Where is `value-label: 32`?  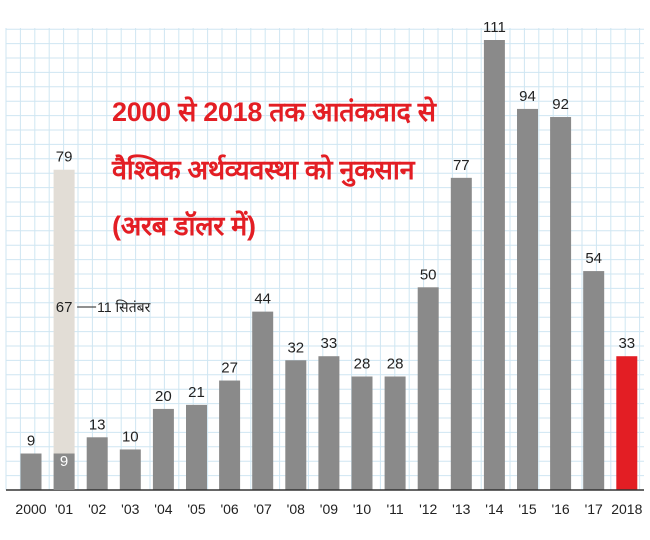 value-label: 32 is located at coordinates (295, 347).